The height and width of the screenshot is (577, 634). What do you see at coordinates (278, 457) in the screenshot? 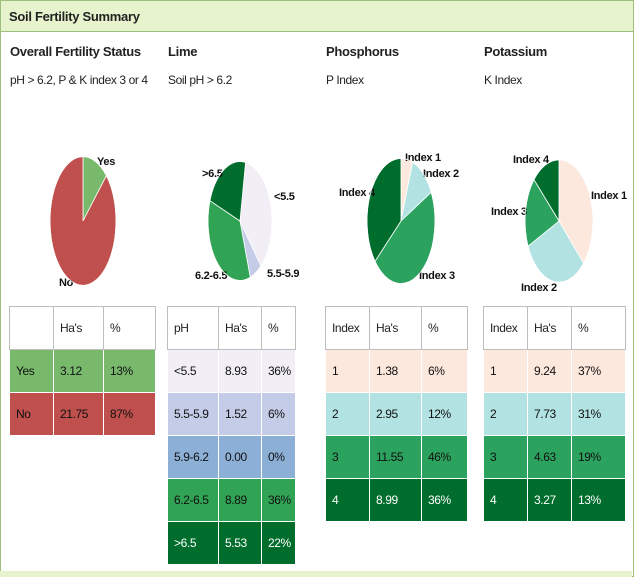
I see `table-cell: 0%` at bounding box center [278, 457].